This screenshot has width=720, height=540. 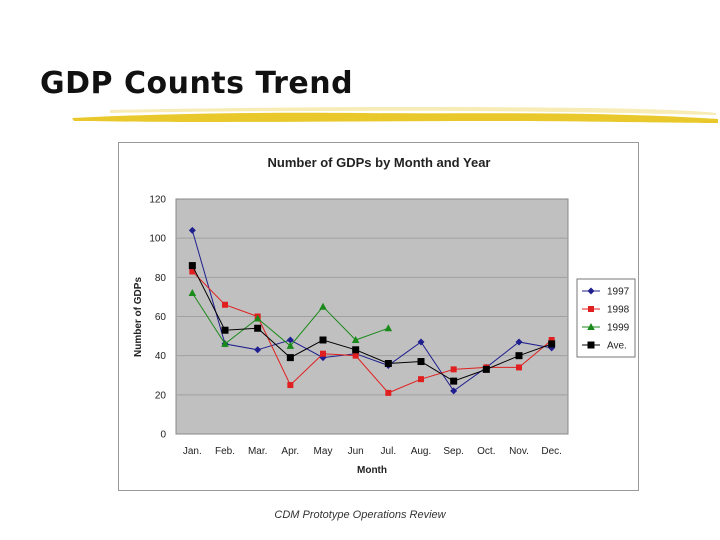 What do you see at coordinates (138, 317) in the screenshot?
I see `y-axis-label: Number of GDPs` at bounding box center [138, 317].